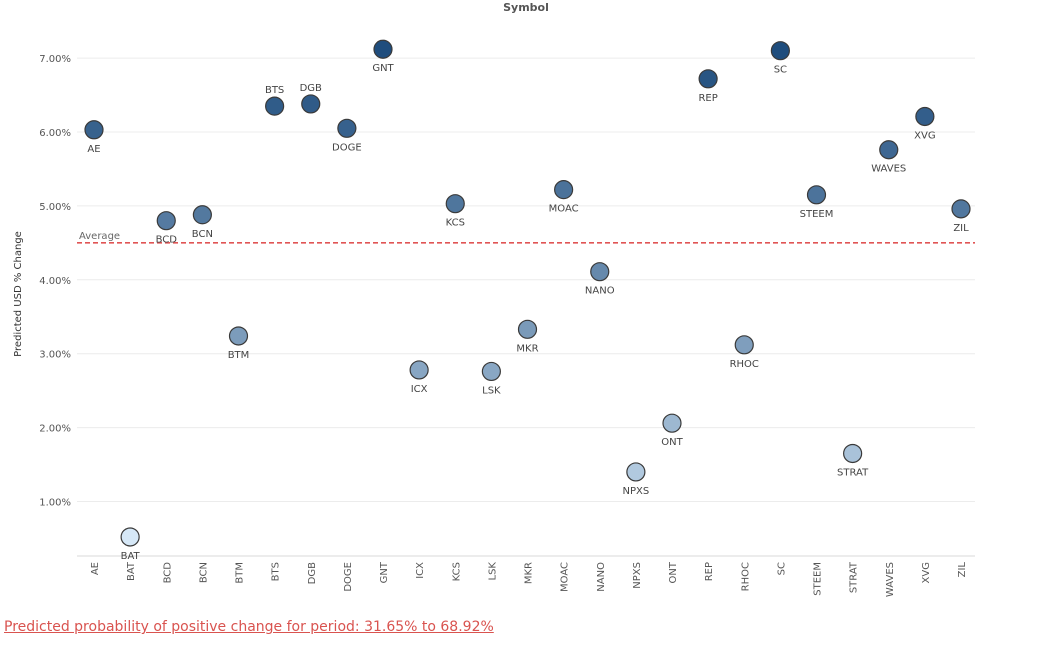 Image resolution: width=1054 pixels, height=656 pixels. I want to click on y-tick-label: 7.00%, so click(55, 59).